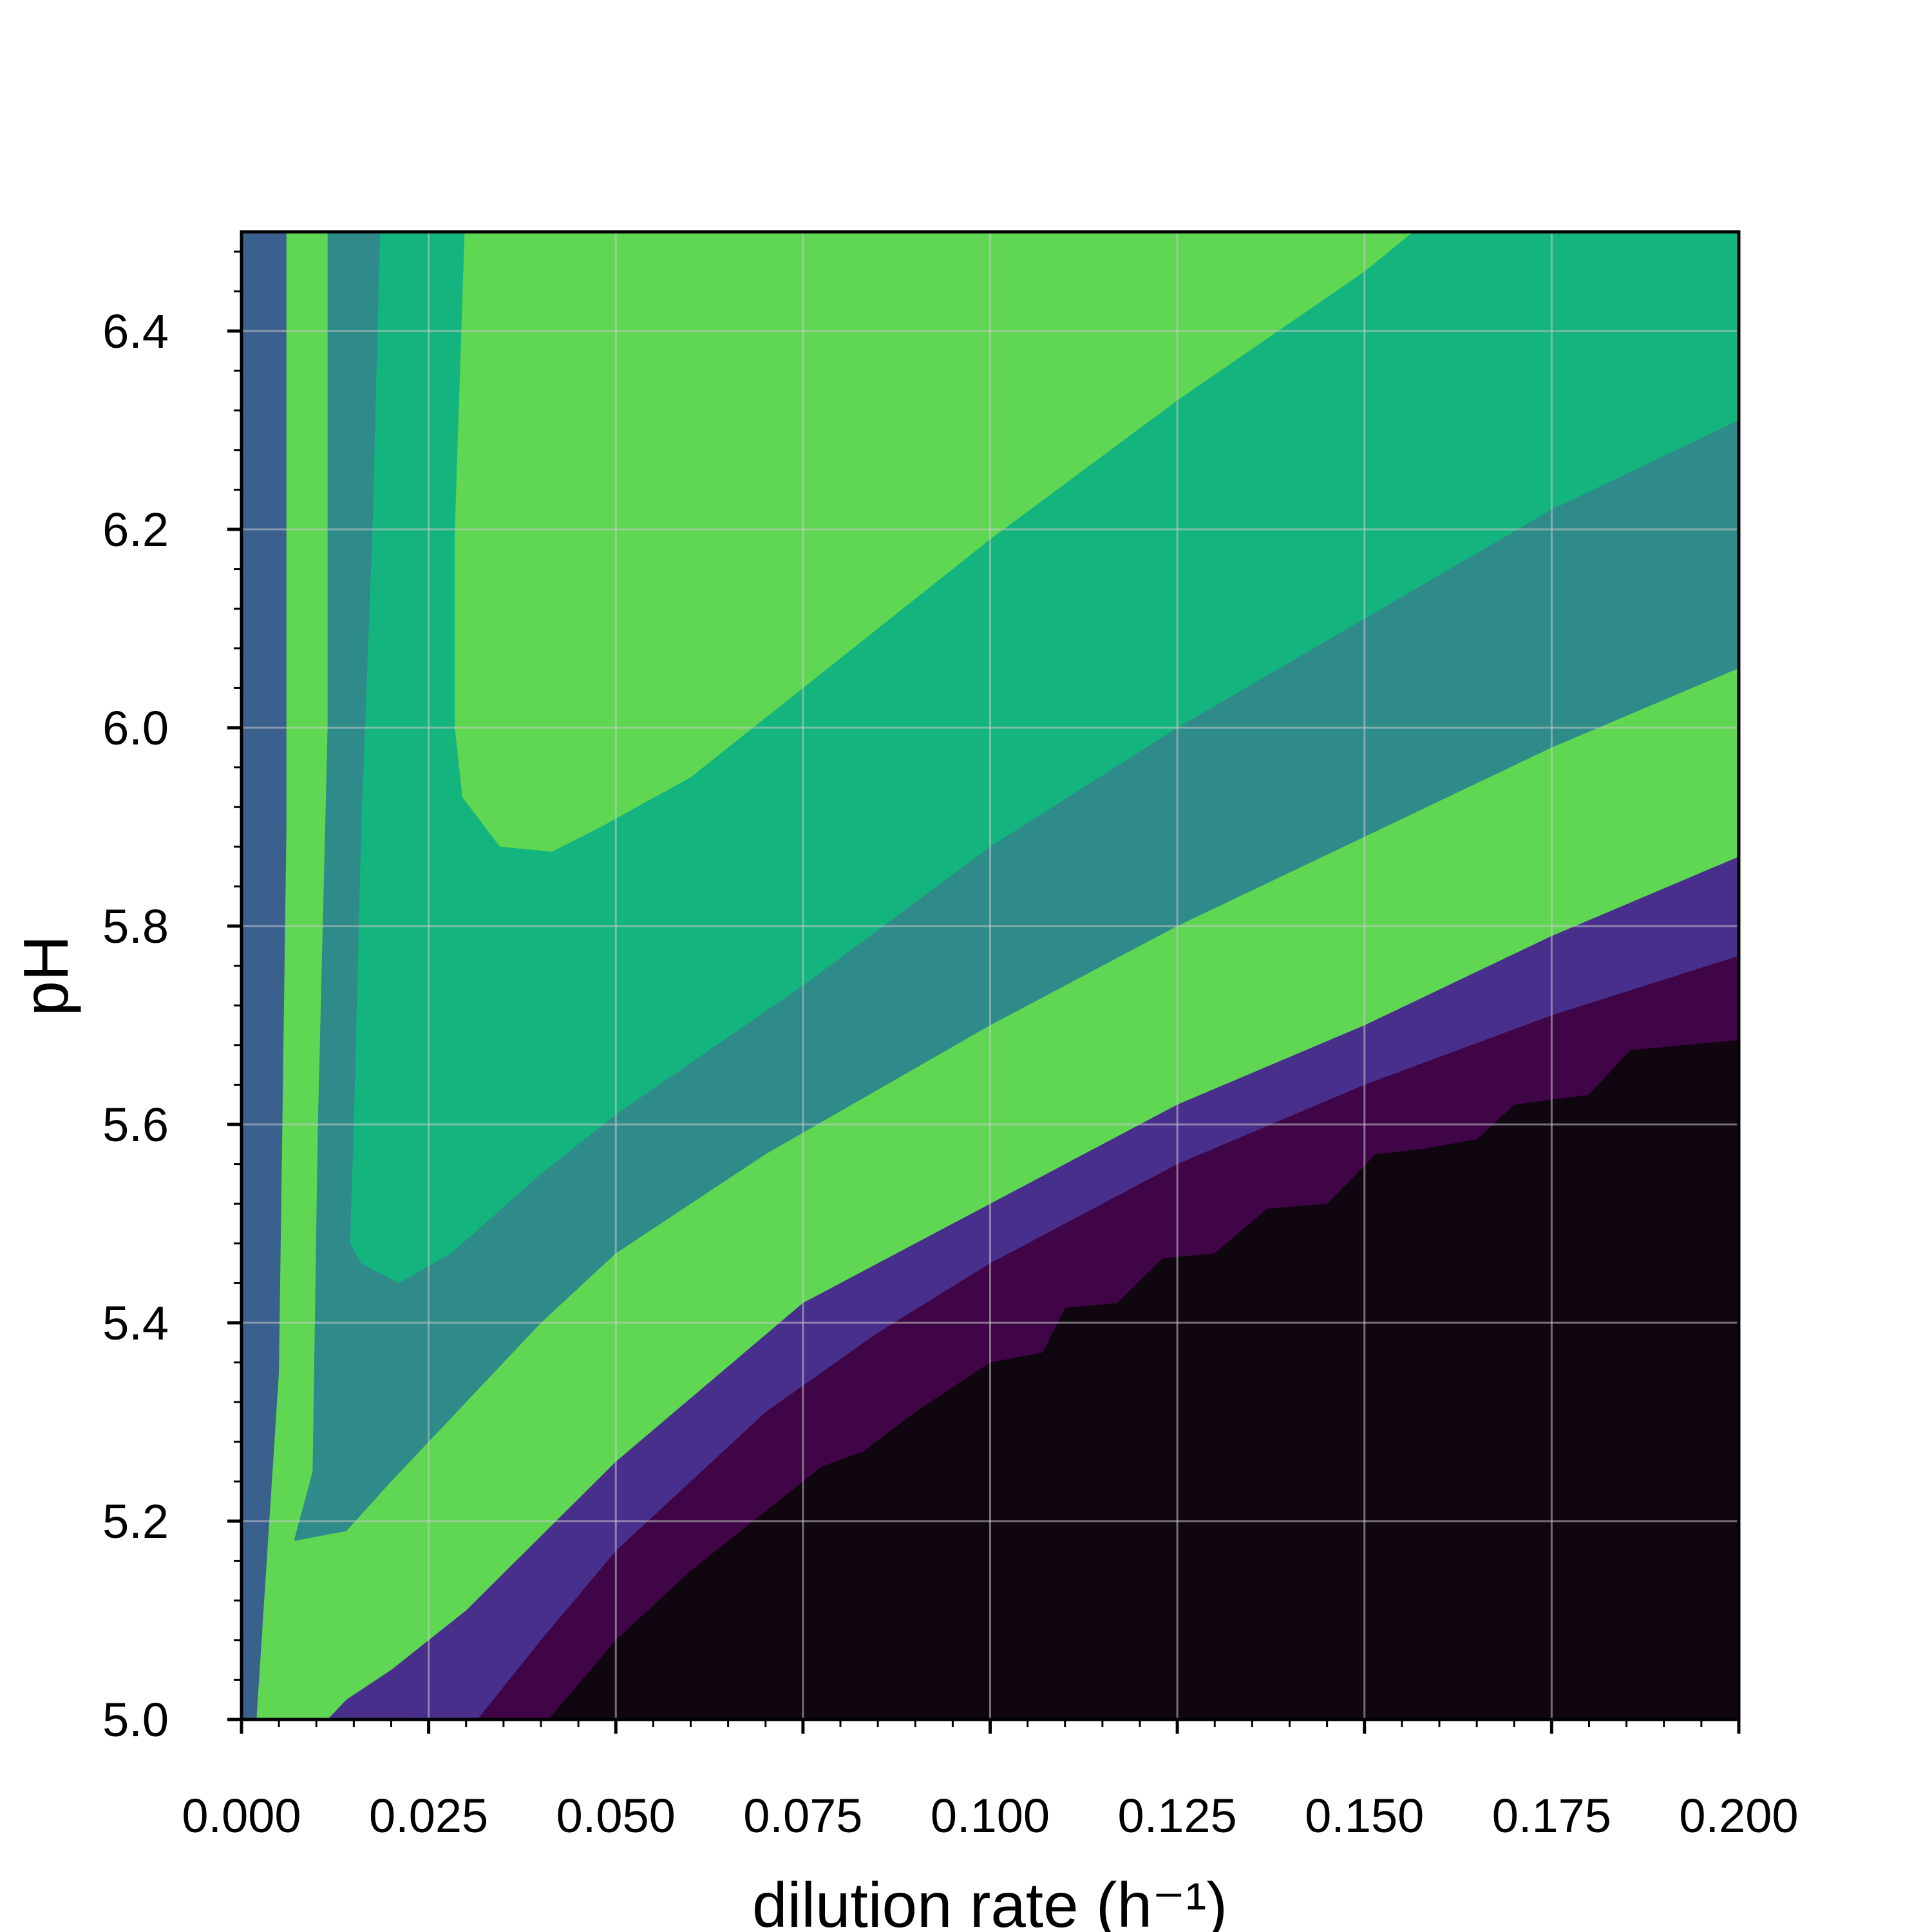 This screenshot has height=1932, width=1932. What do you see at coordinates (616, 1816) in the screenshot?
I see `x-tick-label: 0.050` at bounding box center [616, 1816].